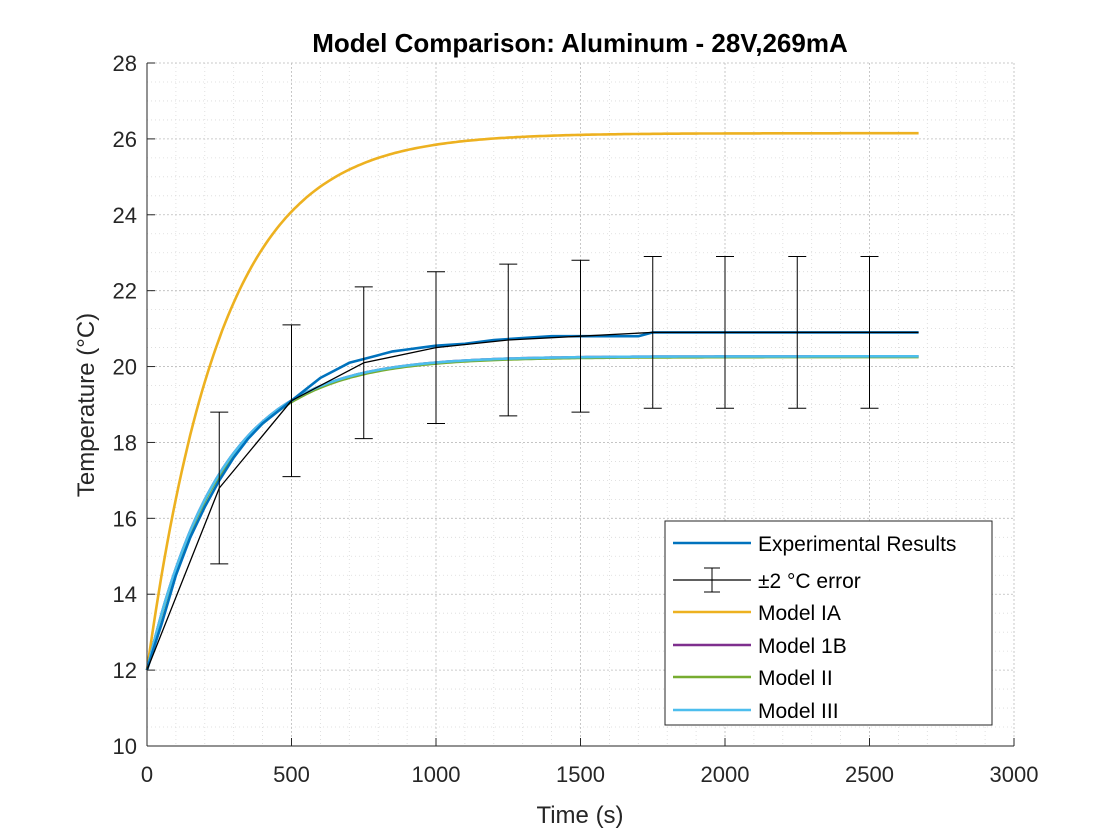 The image size is (1120, 840). Describe the element at coordinates (809, 581) in the screenshot. I see `legend-label: ±2 °C error` at that location.